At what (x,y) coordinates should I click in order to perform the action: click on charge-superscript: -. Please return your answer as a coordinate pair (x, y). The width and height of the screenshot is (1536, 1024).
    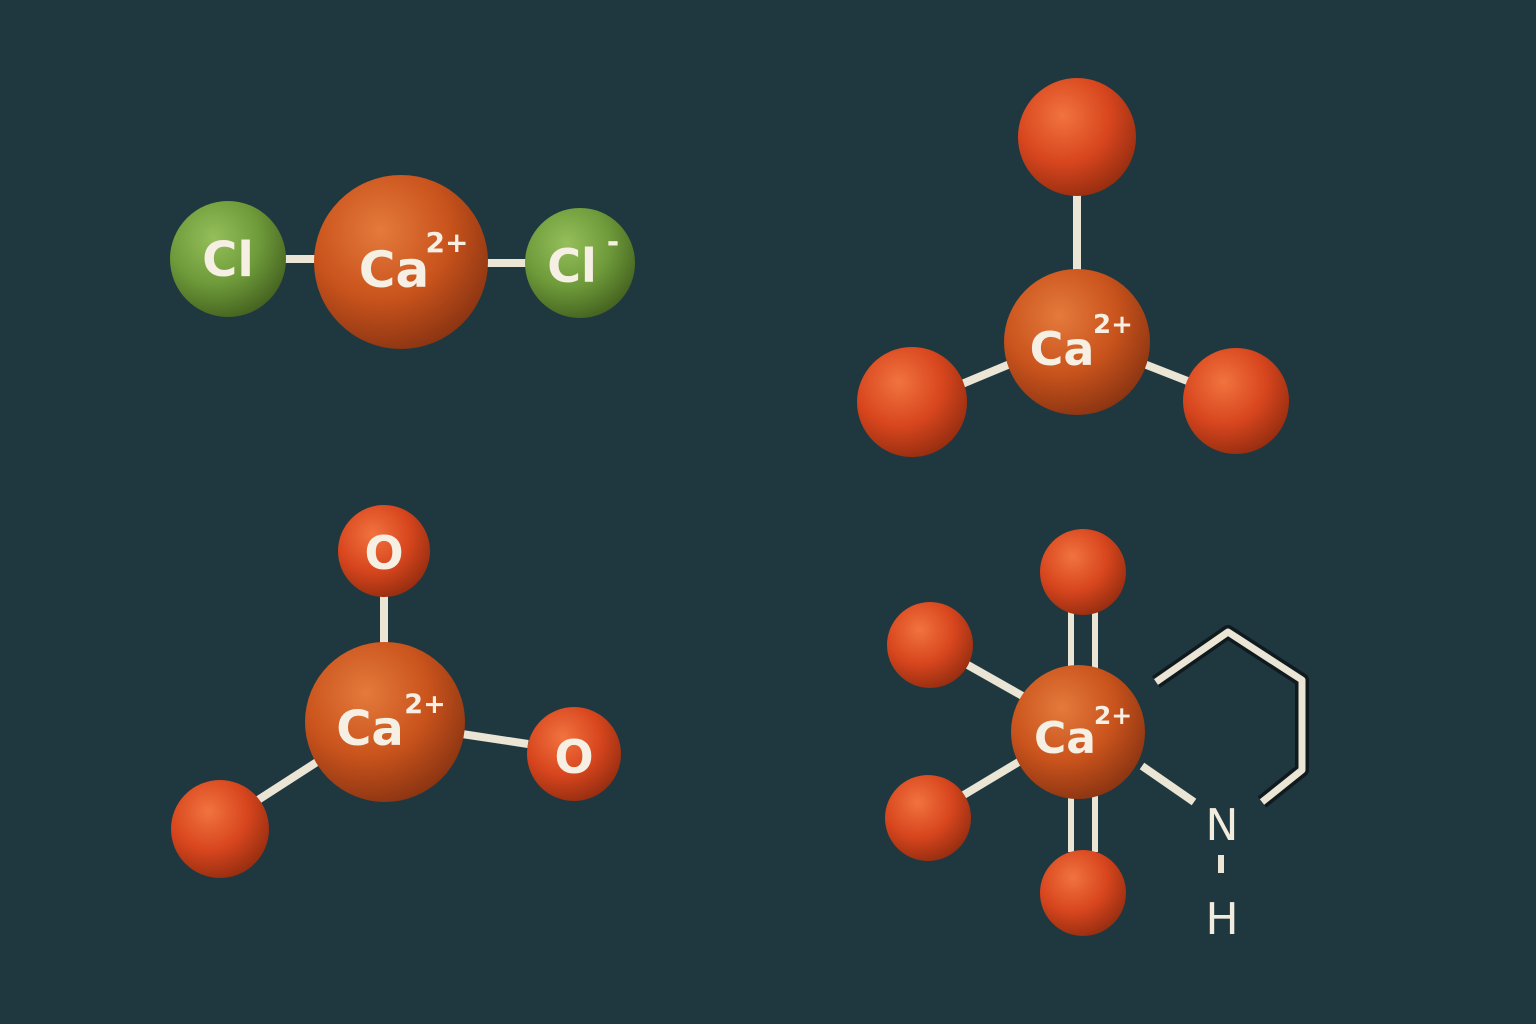
    Looking at the image, I should click on (613, 242).